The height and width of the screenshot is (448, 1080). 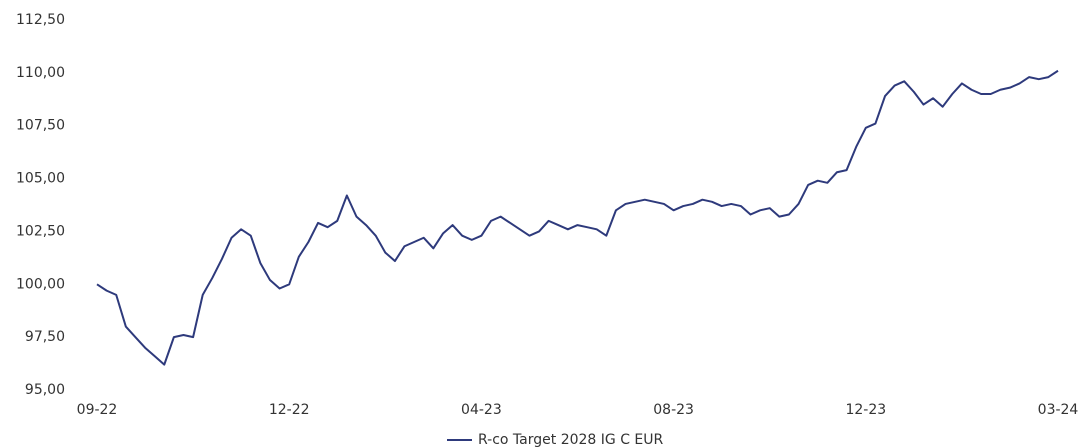 I want to click on y-tick-label: 100,00, so click(x=40, y=284).